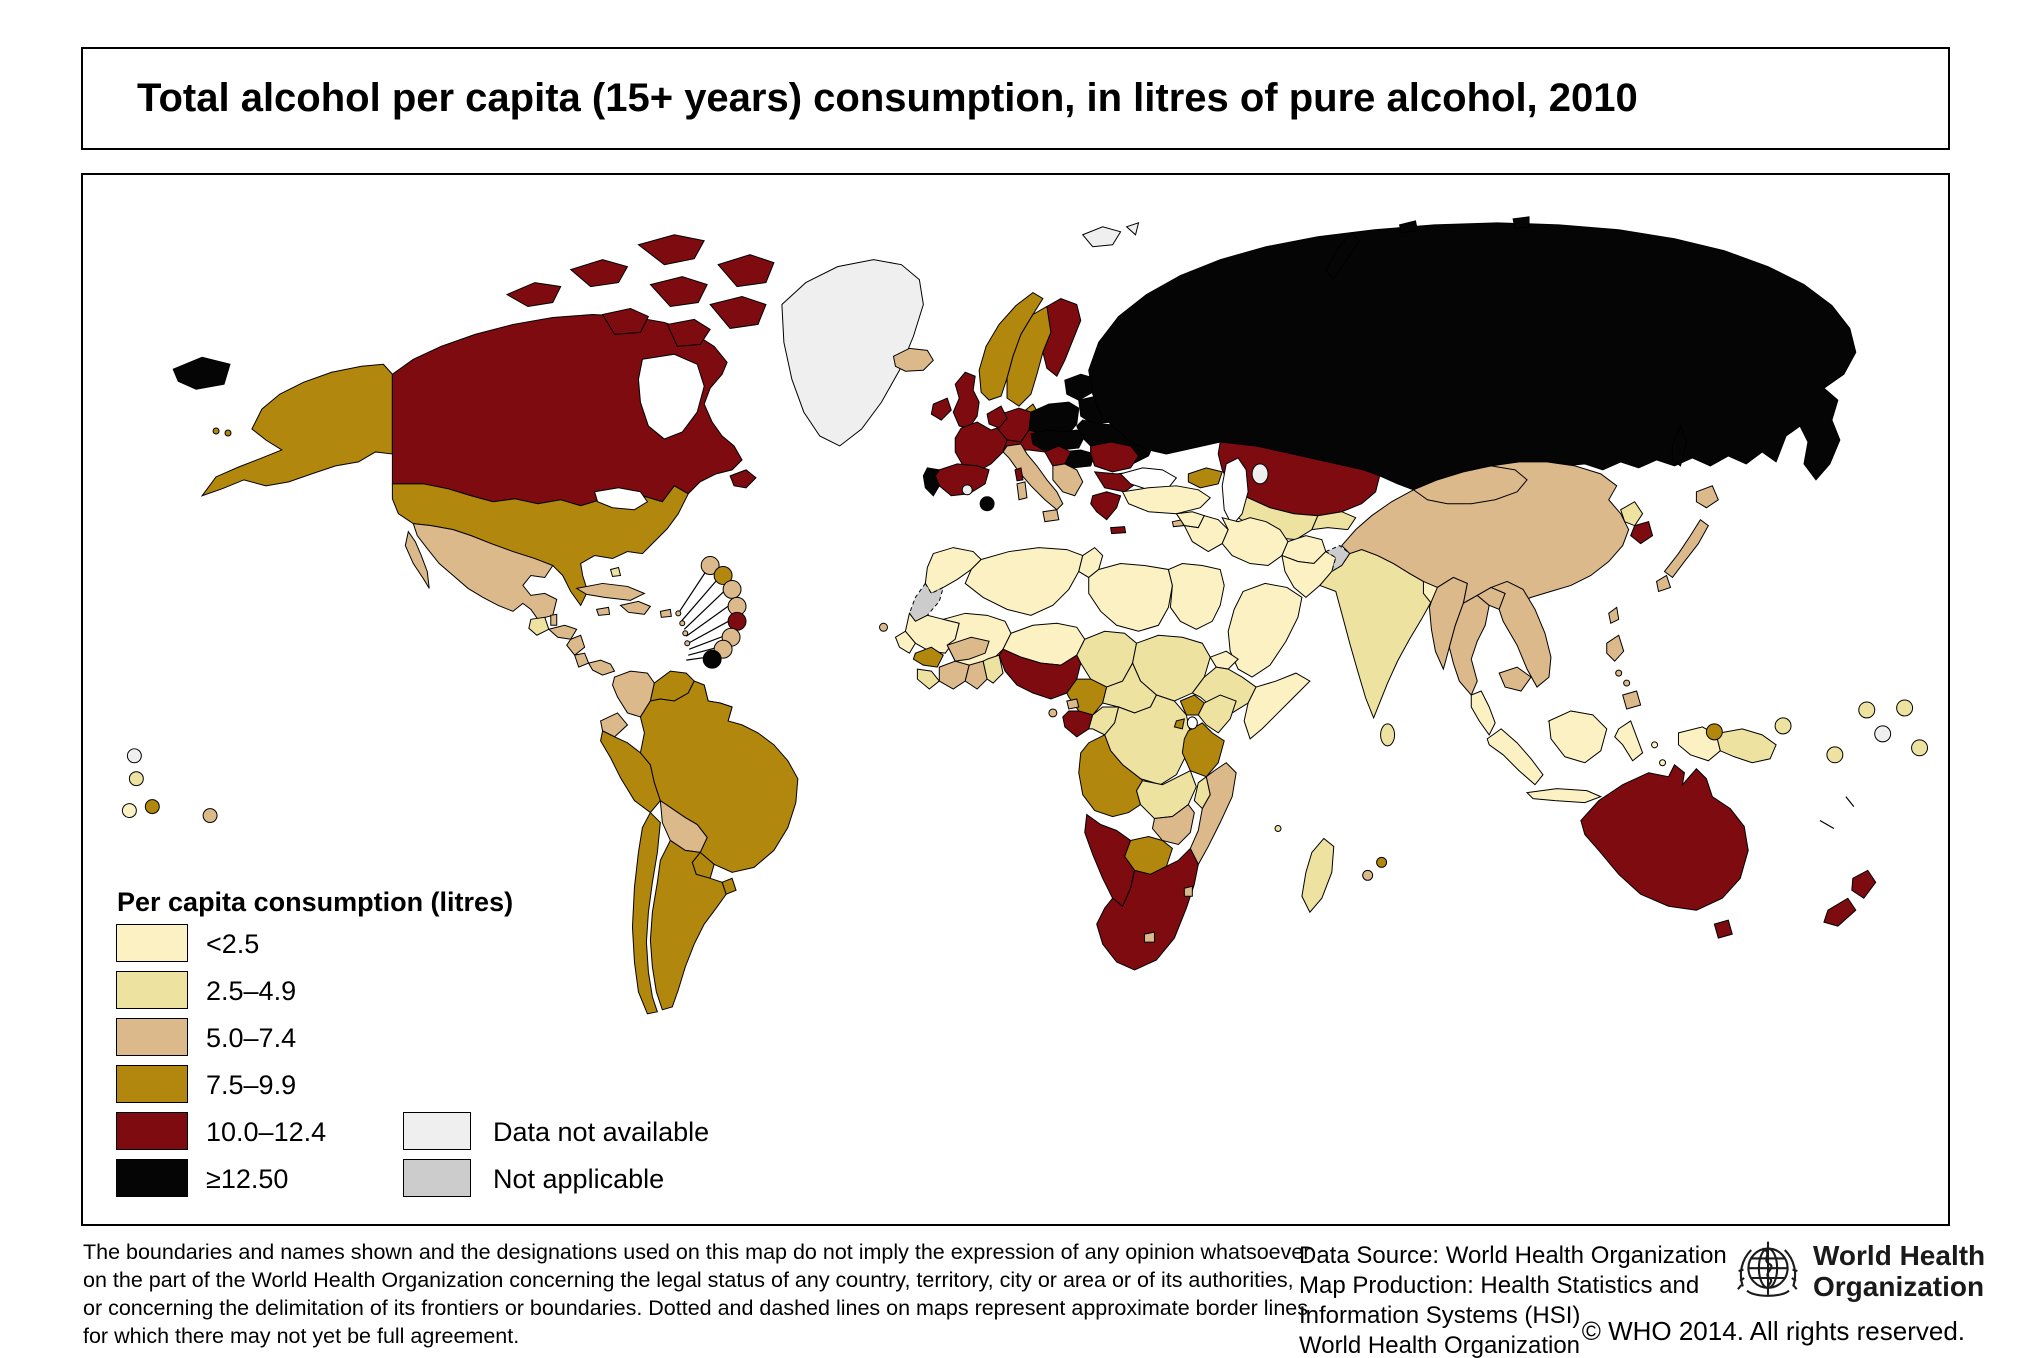 This screenshot has height=1358, width=2027. Describe the element at coordinates (1520, 634) in the screenshot. I see `country-vietnam` at that location.